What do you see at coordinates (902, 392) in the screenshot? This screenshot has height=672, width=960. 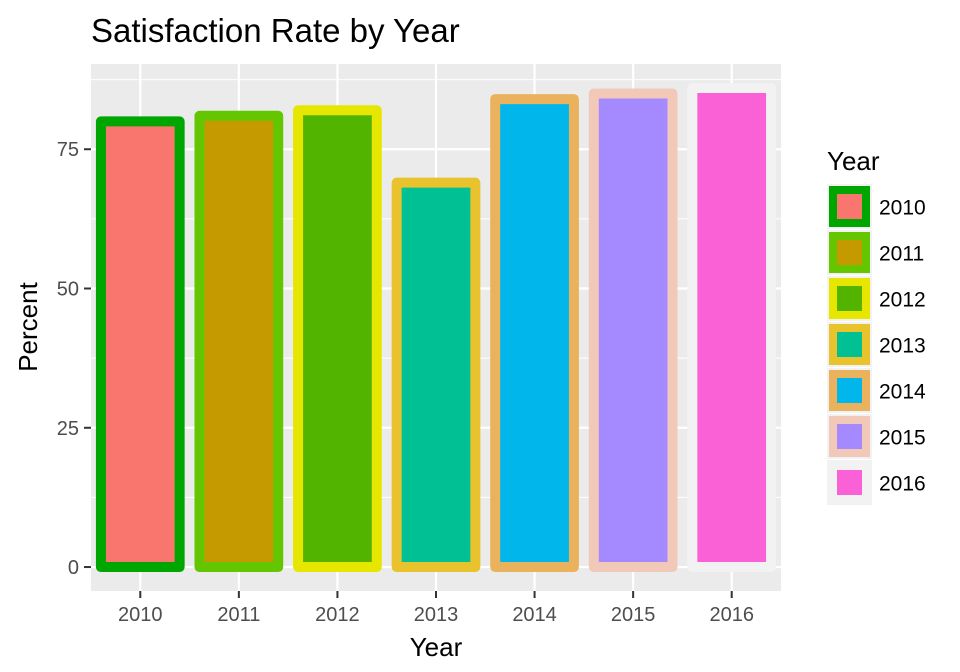 I see `legend-label: 2014` at bounding box center [902, 392].